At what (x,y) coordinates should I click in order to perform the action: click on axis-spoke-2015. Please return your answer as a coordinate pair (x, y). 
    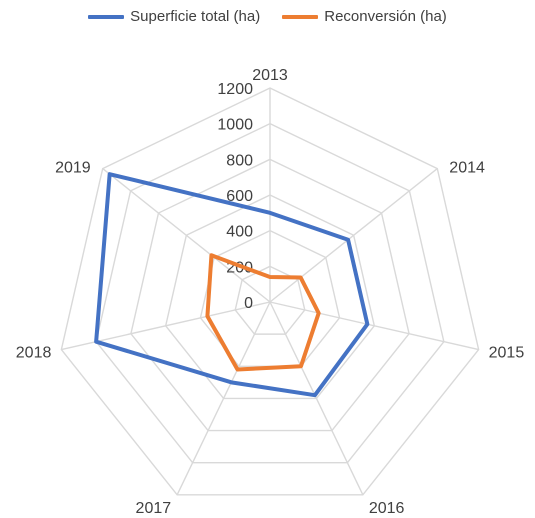
    Looking at the image, I should click on (374, 326).